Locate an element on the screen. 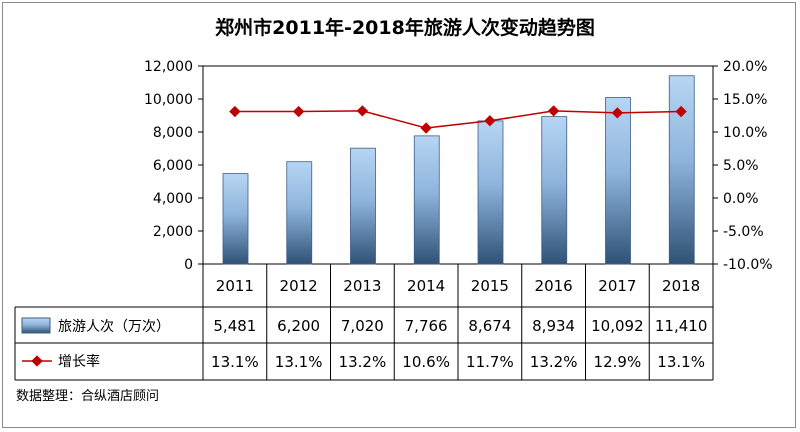  y-right-tick-label: 0.0% is located at coordinates (741, 199).